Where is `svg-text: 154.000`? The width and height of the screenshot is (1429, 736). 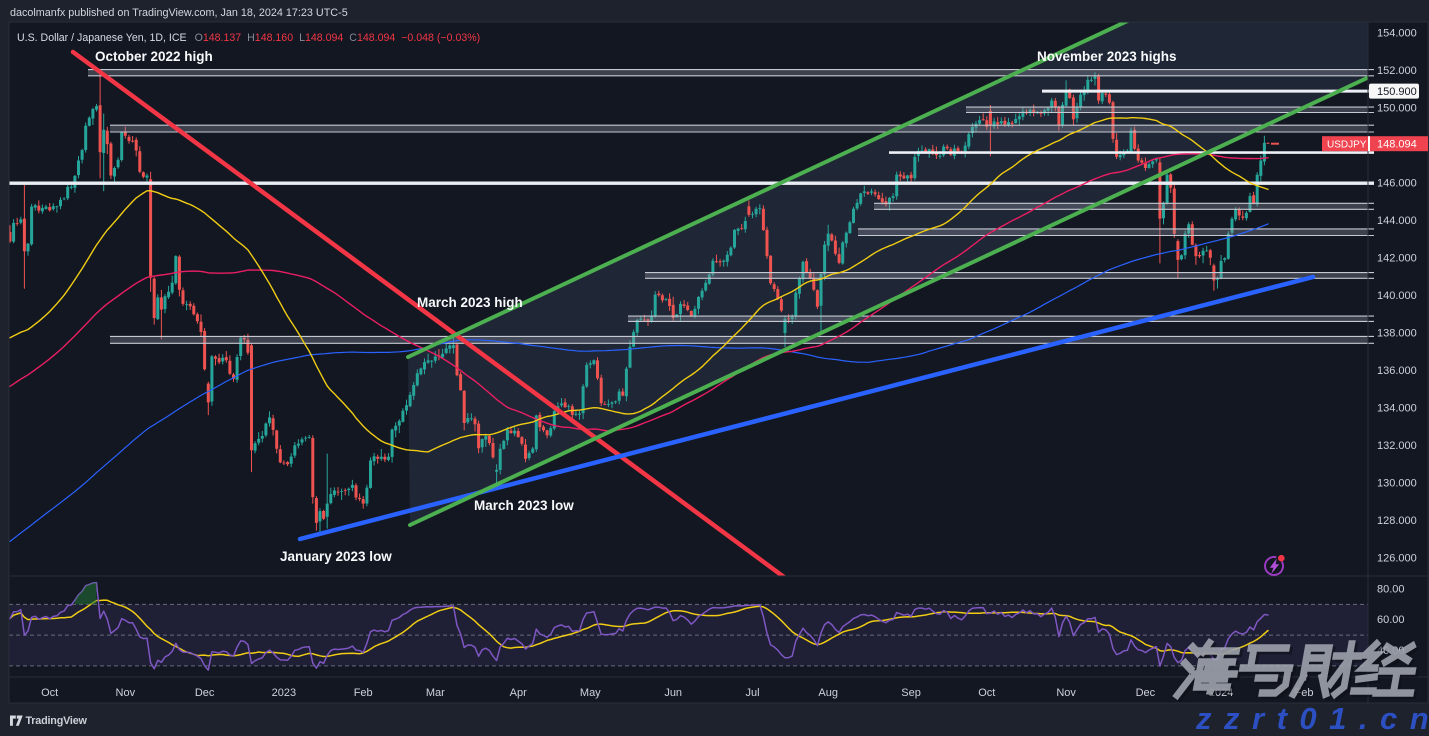 svg-text: 154.000 is located at coordinates (1397, 34).